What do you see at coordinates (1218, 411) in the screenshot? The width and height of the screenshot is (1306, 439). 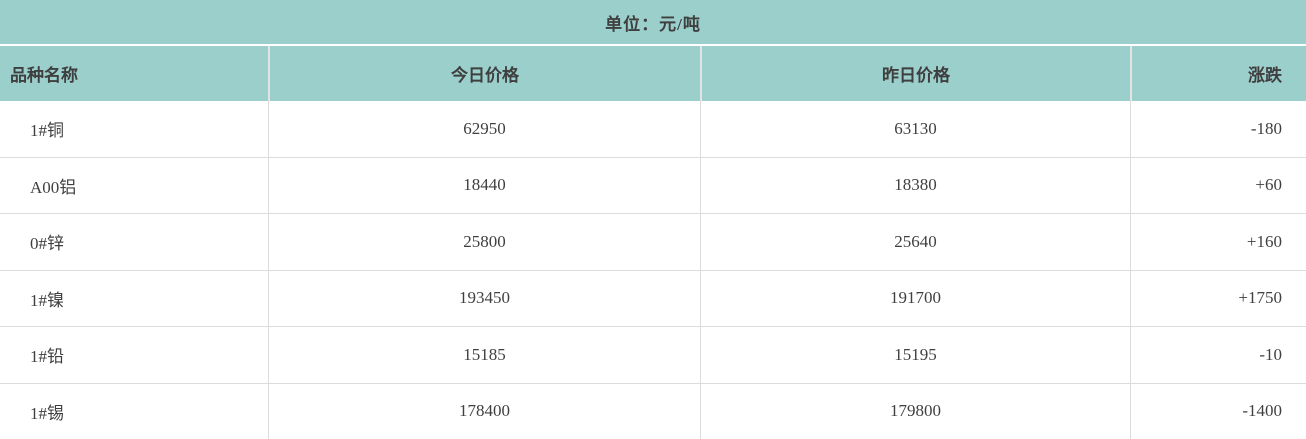 I see `cell-change: -1400` at bounding box center [1218, 411].